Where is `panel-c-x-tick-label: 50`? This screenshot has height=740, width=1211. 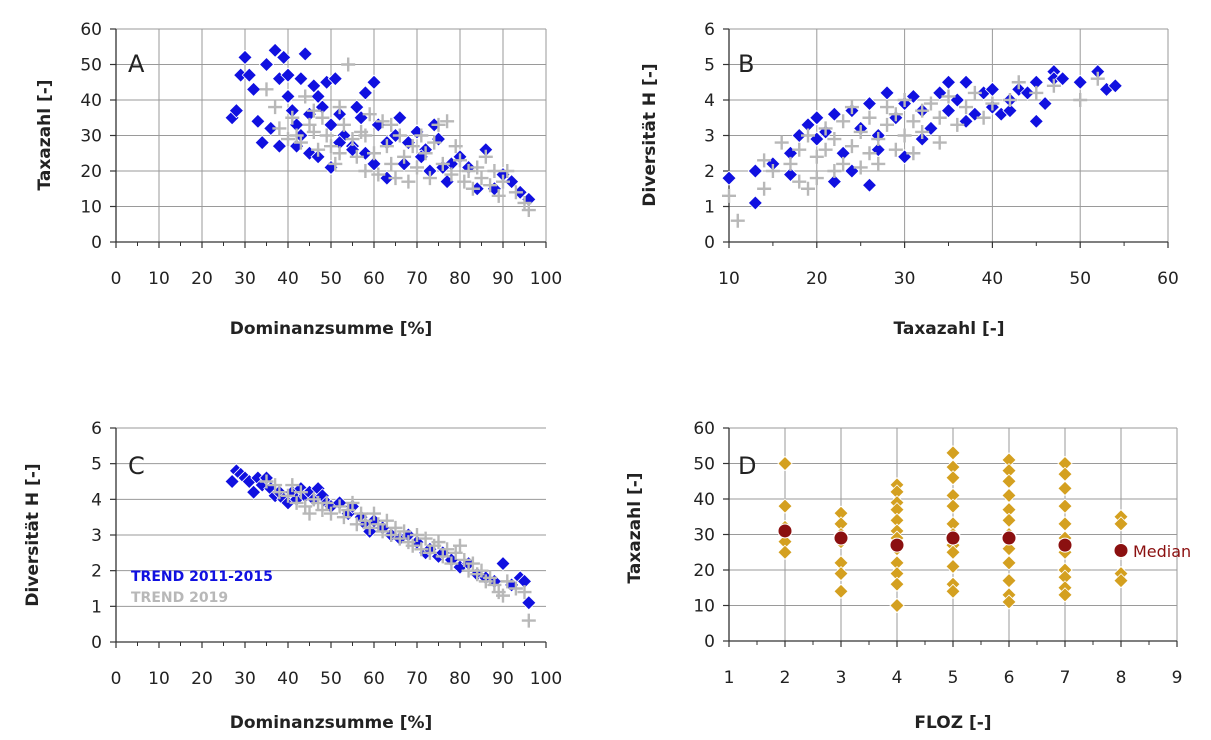
panel-c-x-tick-label: 50 is located at coordinates (331, 679).